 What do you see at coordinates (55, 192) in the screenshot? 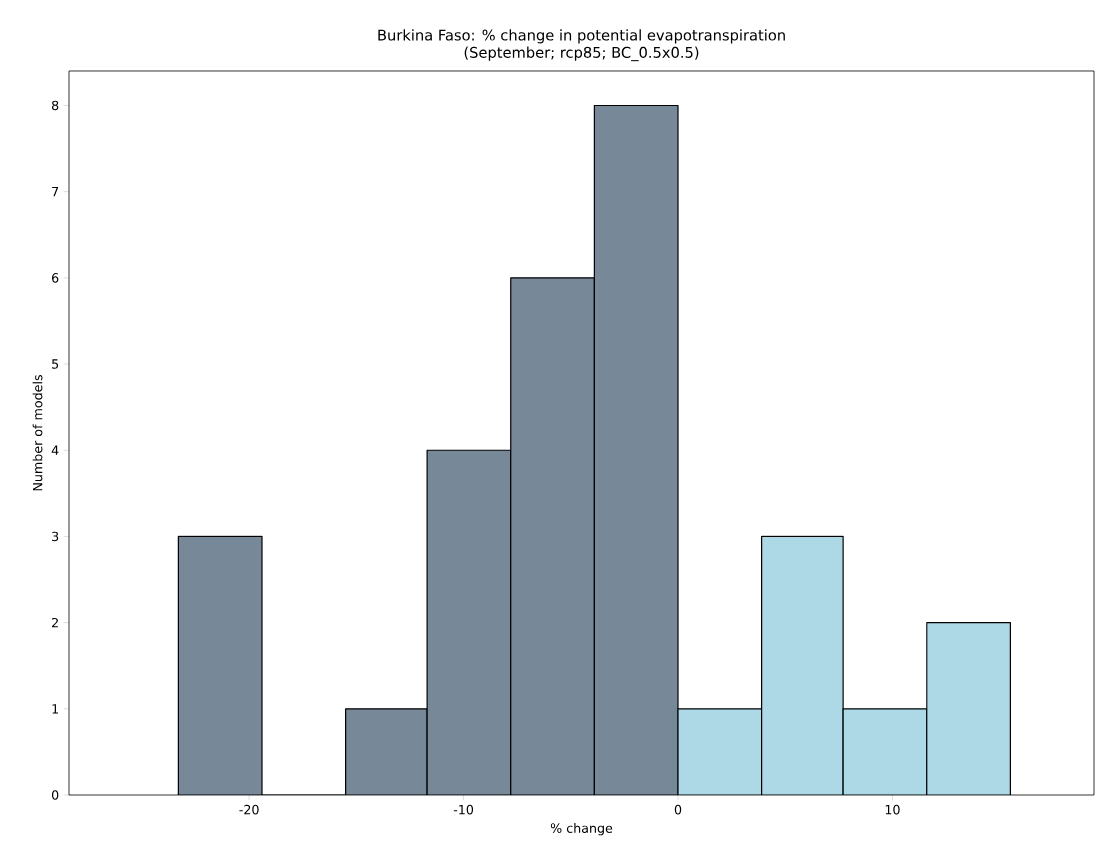
I see `y-tick-label: 7` at bounding box center [55, 192].